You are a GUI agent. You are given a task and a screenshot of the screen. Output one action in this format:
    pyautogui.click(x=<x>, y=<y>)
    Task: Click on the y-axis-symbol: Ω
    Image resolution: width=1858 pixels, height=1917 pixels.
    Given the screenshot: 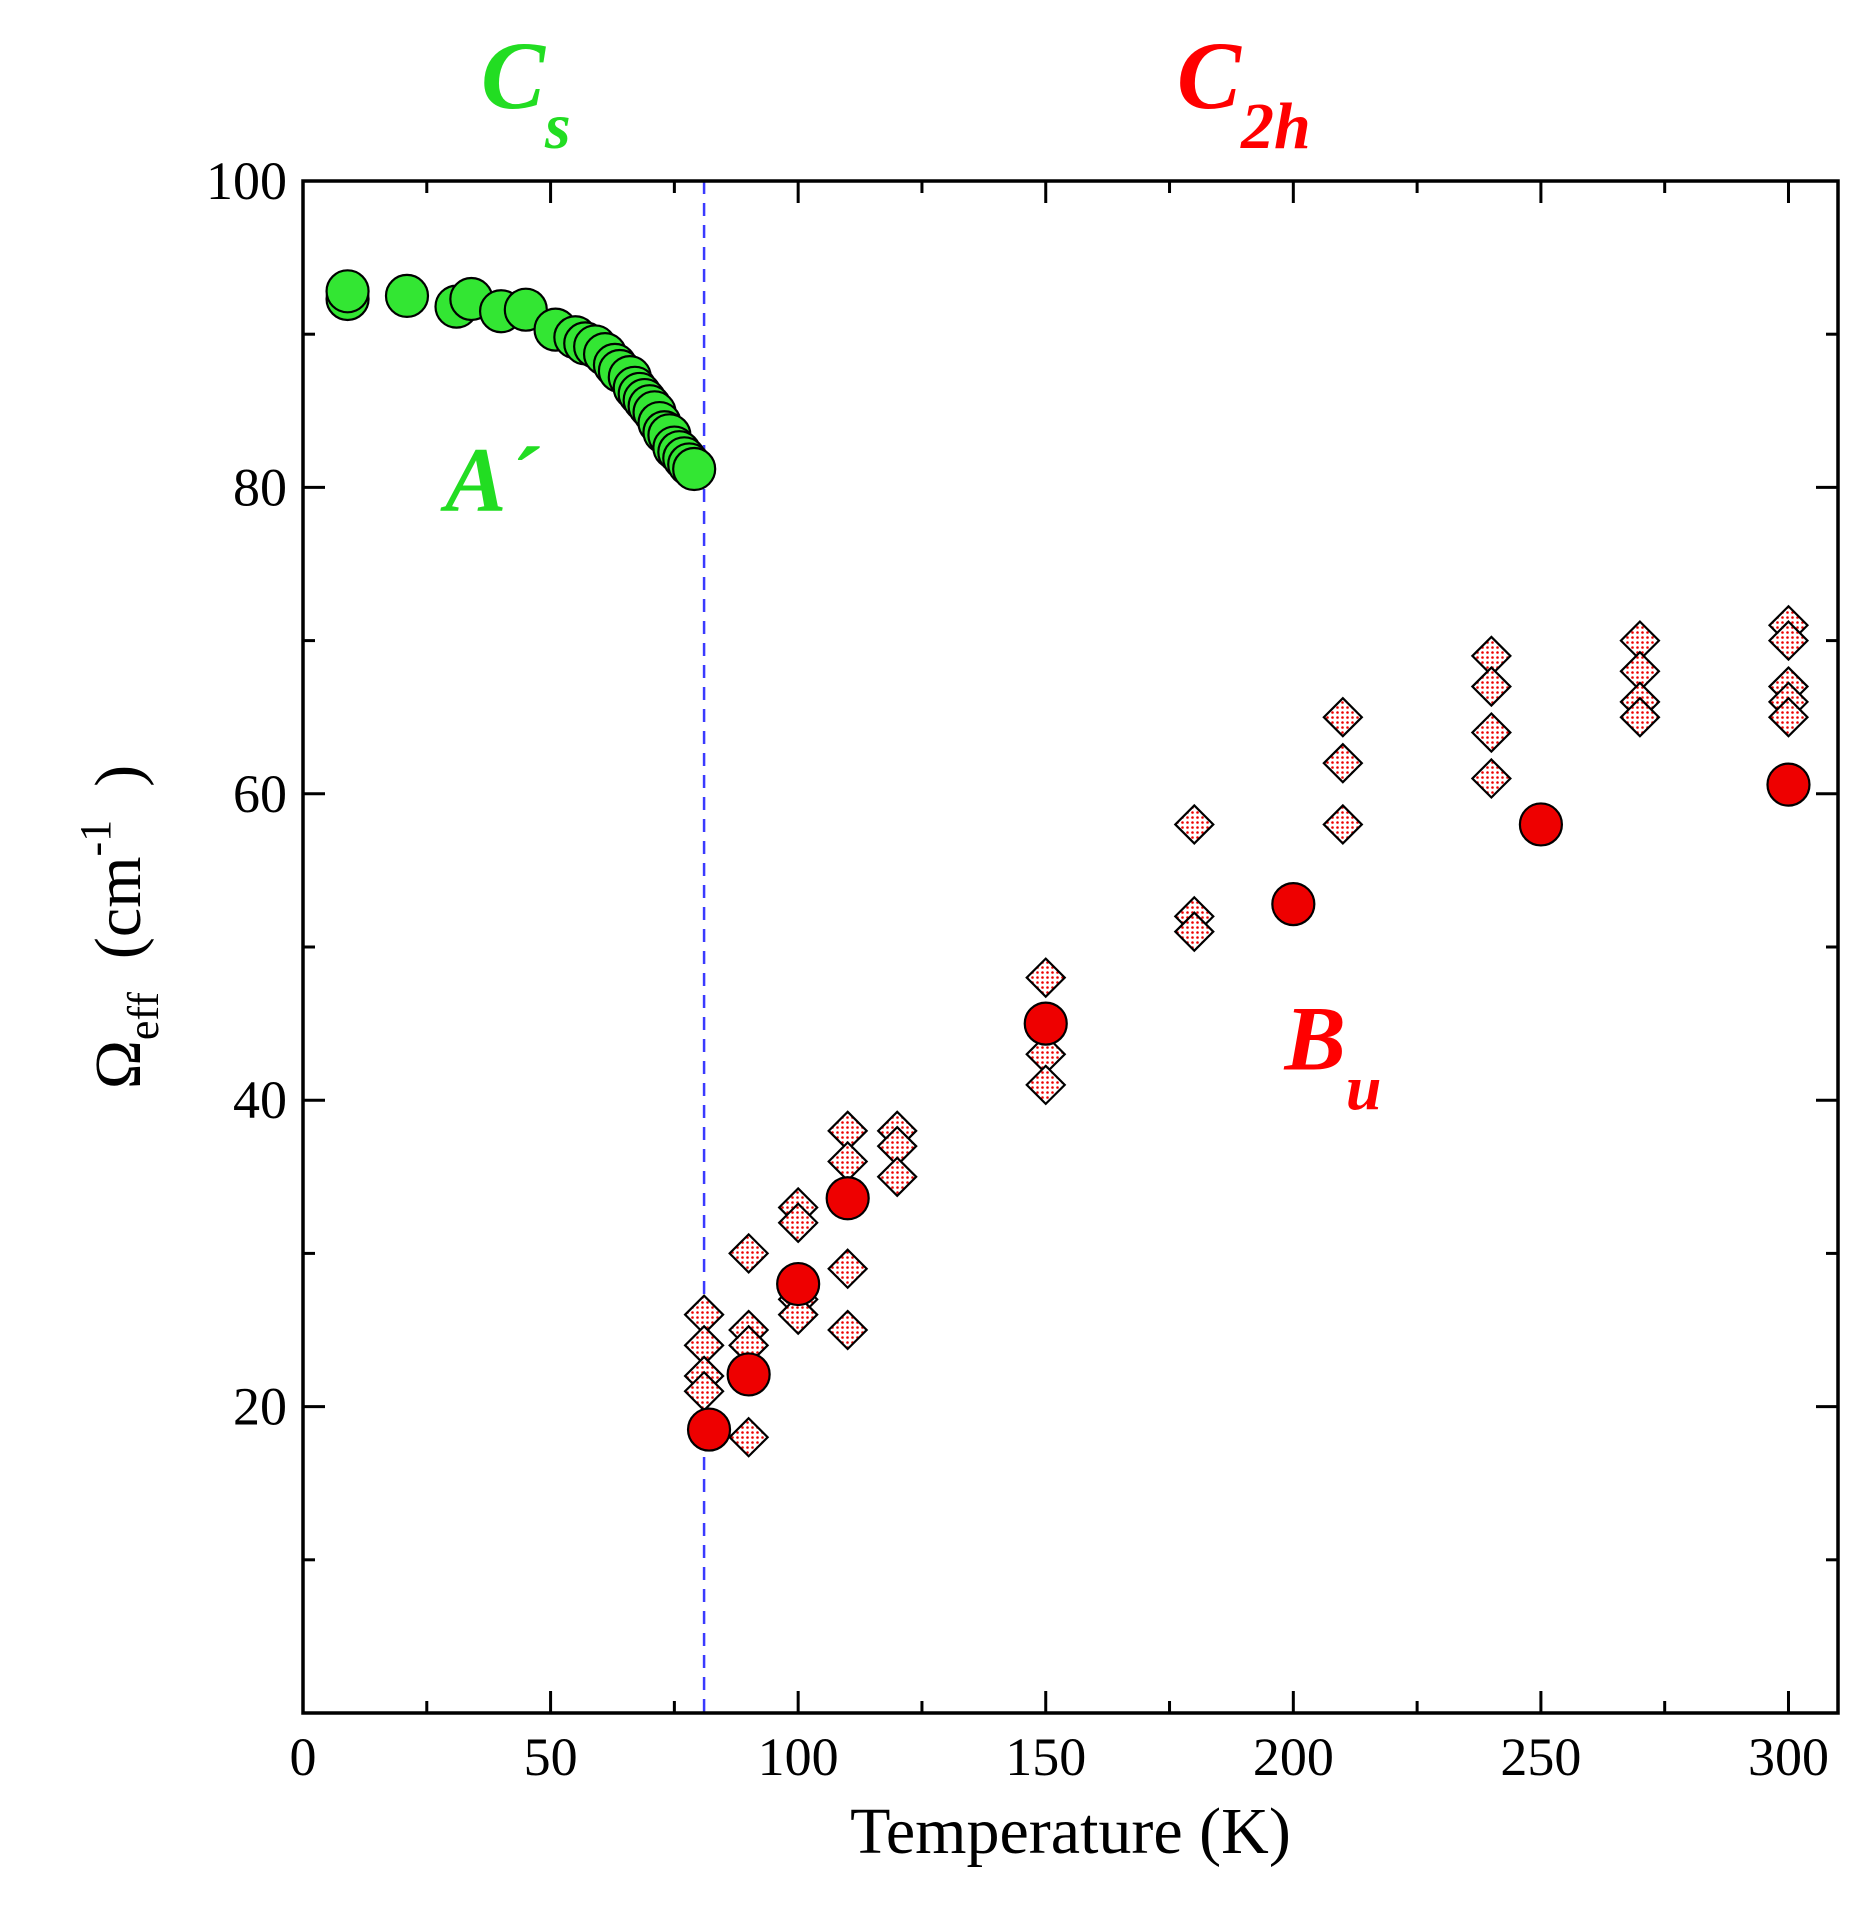 What is the action you would take?
    pyautogui.click(x=118, y=1064)
    